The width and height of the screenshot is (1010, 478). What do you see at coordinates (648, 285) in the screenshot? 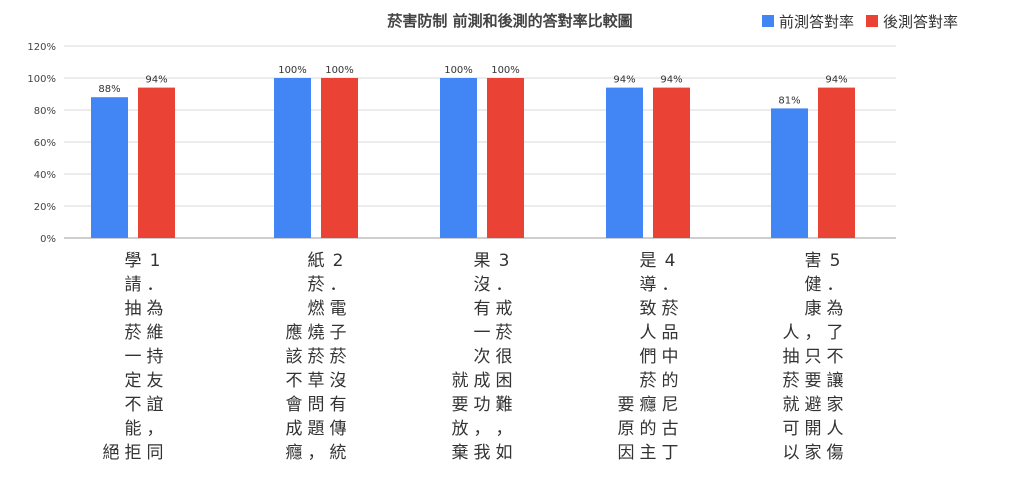
I see `category-label-char: 導` at bounding box center [648, 285].